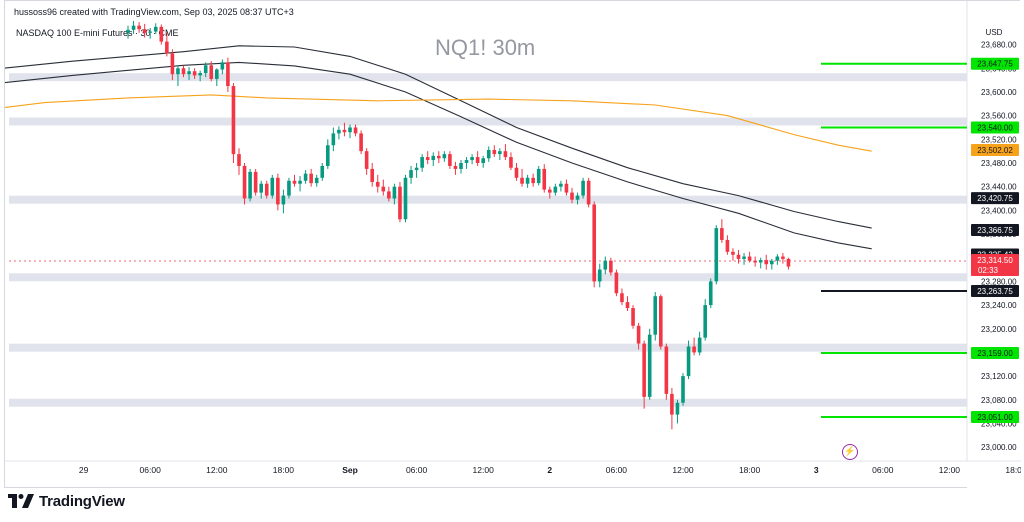  I want to click on tradingview-logo: TradingView, so click(66, 501).